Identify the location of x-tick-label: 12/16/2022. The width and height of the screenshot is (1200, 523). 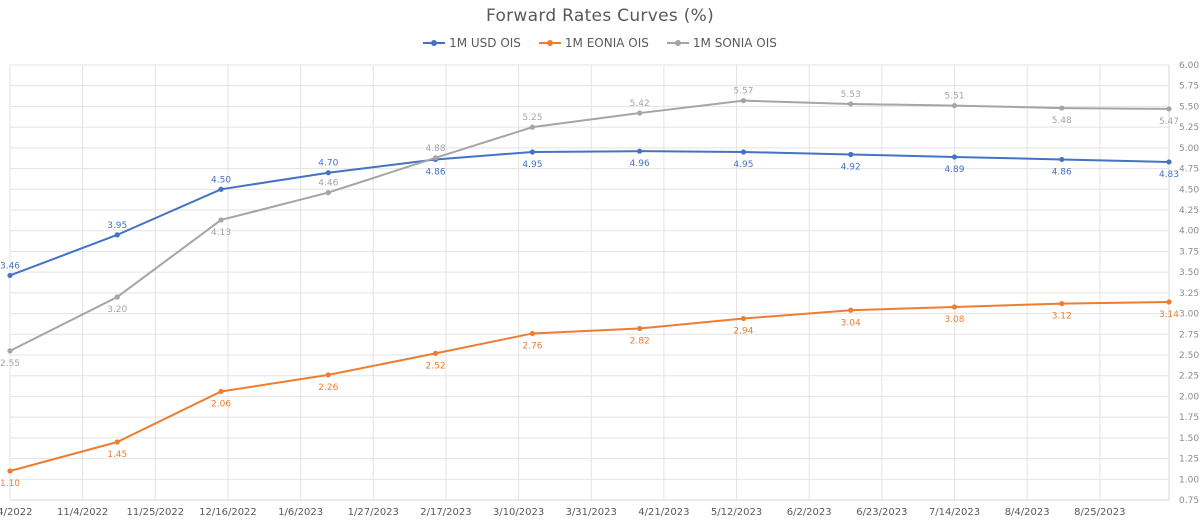
(228, 512).